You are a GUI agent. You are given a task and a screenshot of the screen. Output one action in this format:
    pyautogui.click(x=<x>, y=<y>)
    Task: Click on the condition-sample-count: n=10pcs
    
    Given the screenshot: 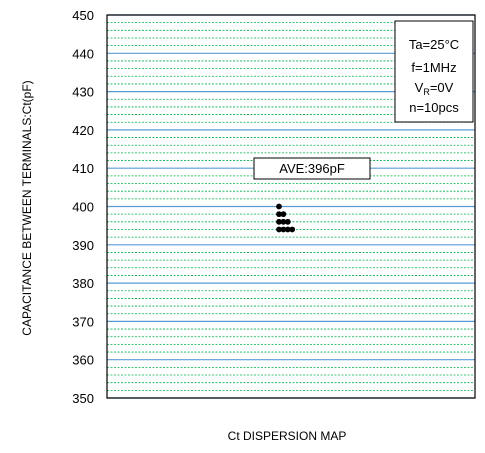 What is the action you would take?
    pyautogui.click(x=434, y=107)
    